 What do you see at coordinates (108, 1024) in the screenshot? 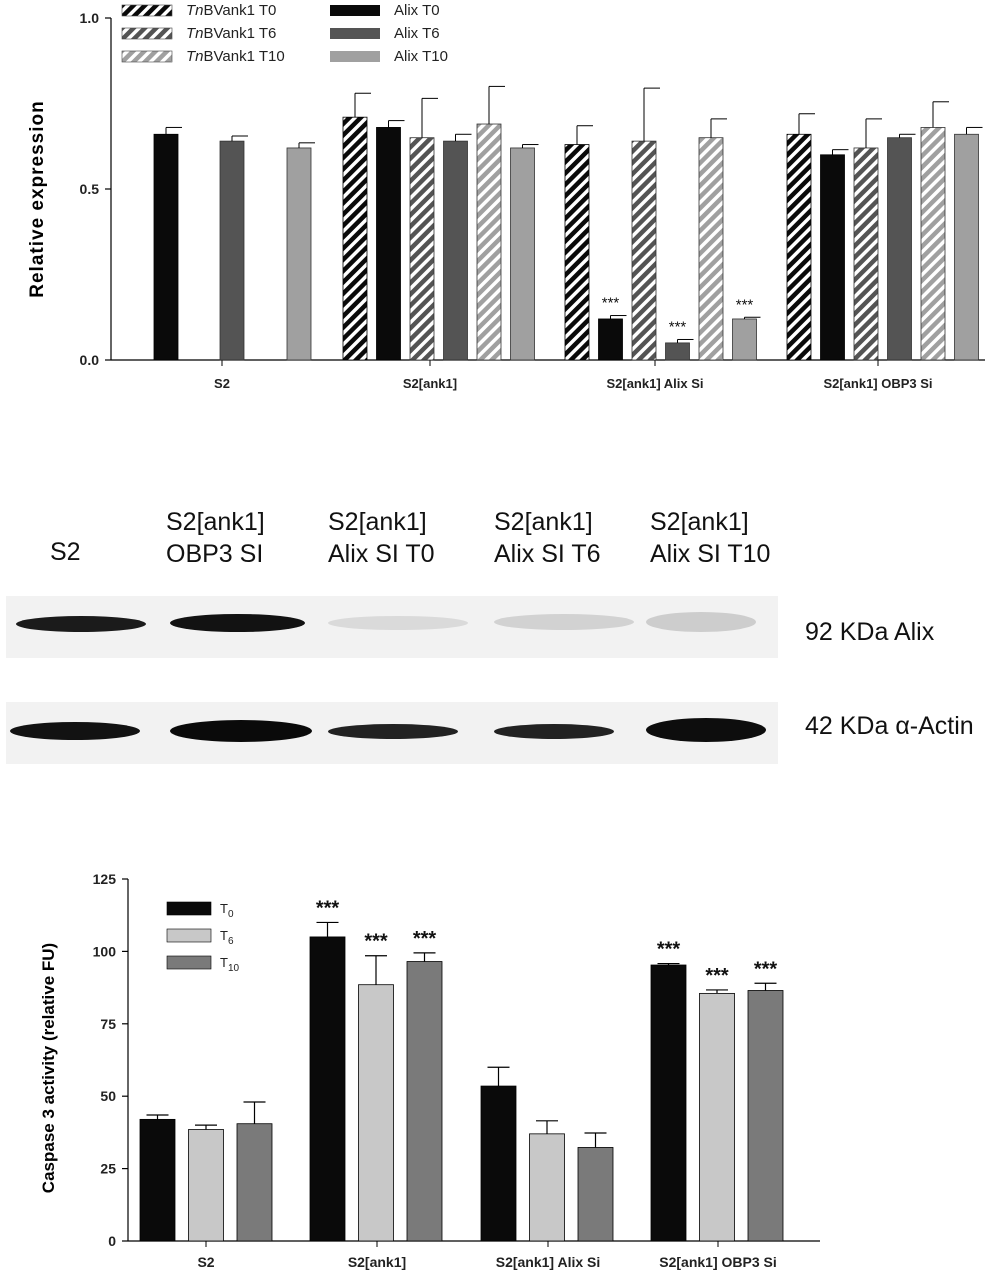
I see `y-tick-label: 75` at bounding box center [108, 1024].